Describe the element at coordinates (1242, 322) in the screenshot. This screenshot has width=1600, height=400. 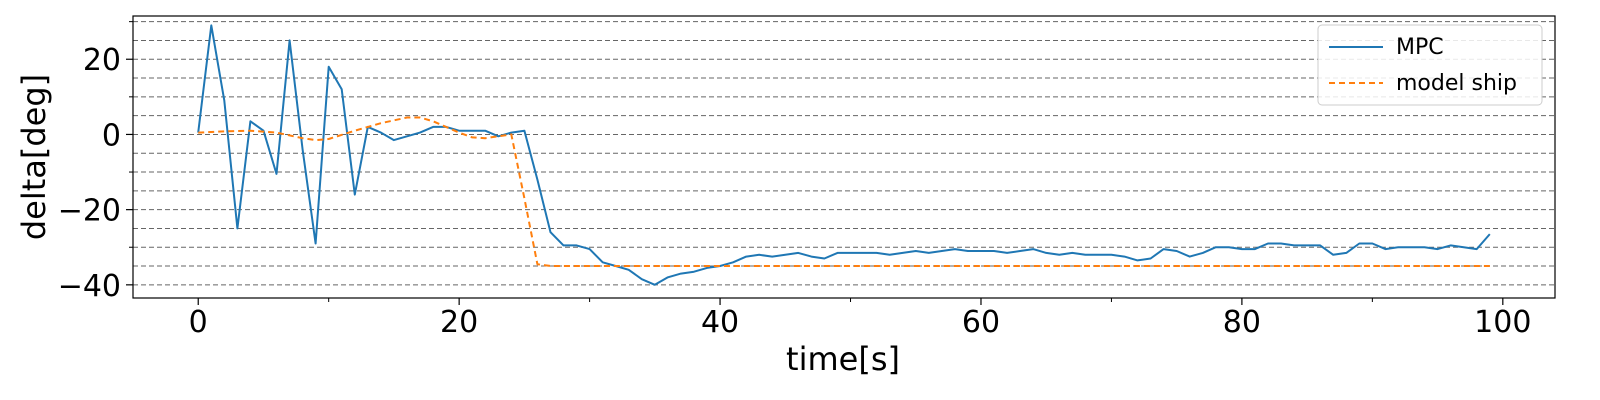
I see `x-tick-label: 80` at that location.